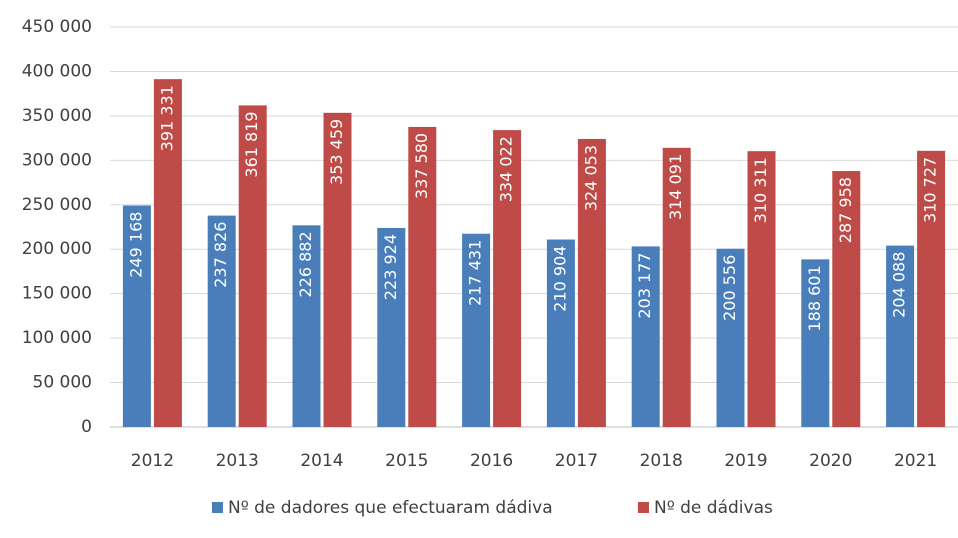  Describe the element at coordinates (729, 288) in the screenshot. I see `value-label: 200 556` at that location.